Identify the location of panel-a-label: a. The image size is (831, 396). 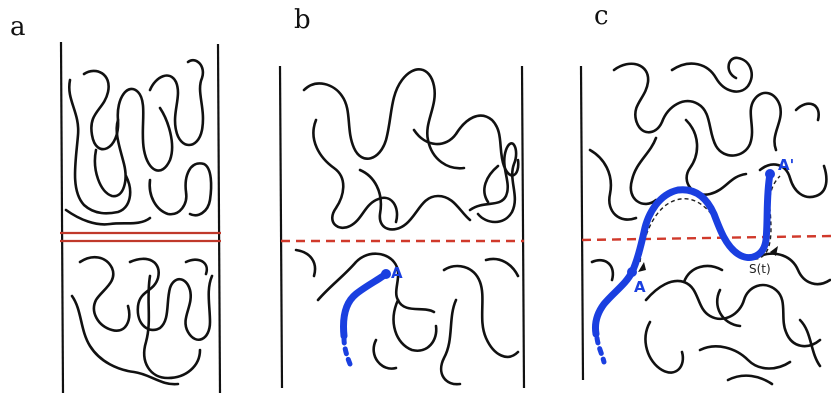
(18, 27).